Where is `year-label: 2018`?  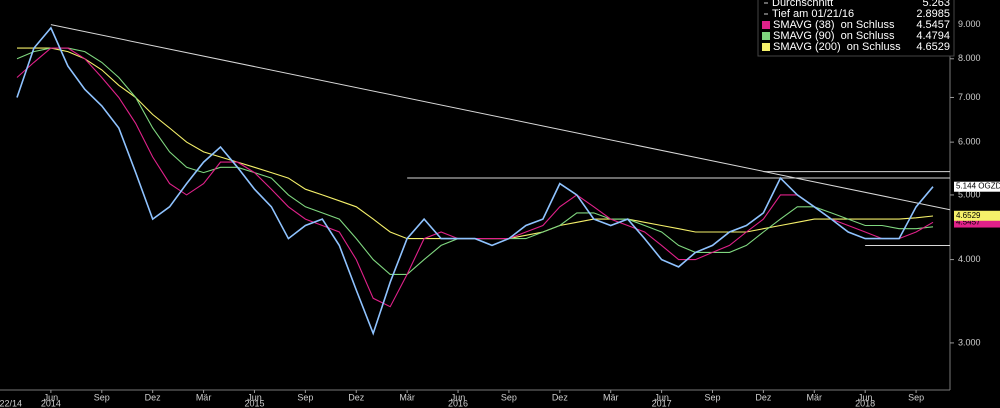 year-label: 2018 is located at coordinates (865, 403).